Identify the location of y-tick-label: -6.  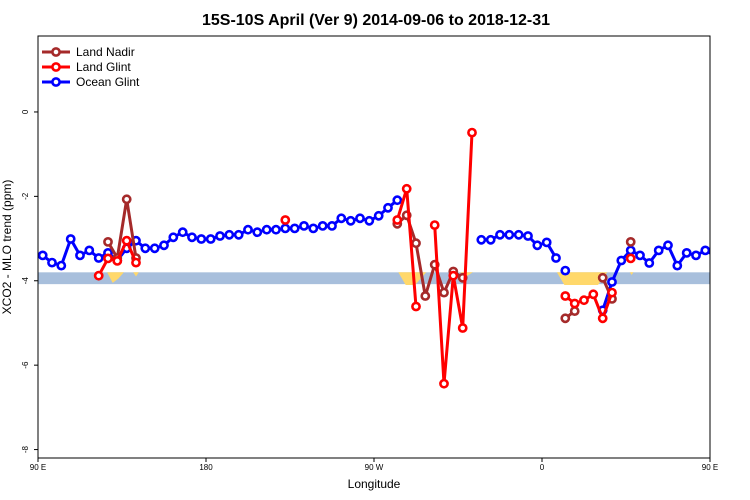
(25, 365).